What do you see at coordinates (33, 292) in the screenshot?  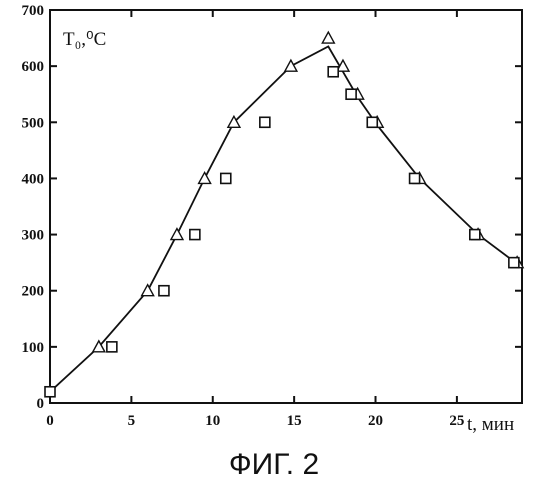 I see `y-tick-label: 200` at bounding box center [33, 292].